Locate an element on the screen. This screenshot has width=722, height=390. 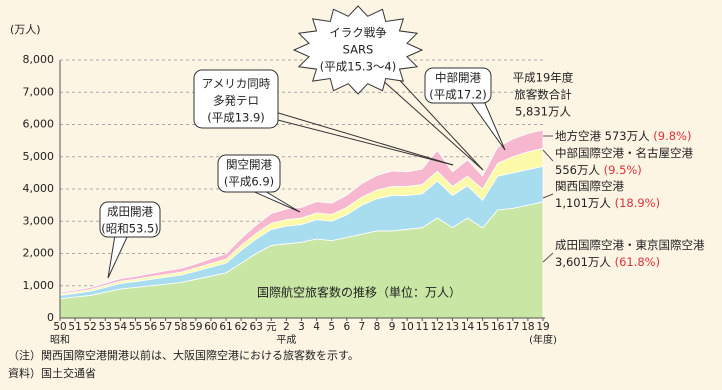
x-tick-label: 13 is located at coordinates (452, 327).